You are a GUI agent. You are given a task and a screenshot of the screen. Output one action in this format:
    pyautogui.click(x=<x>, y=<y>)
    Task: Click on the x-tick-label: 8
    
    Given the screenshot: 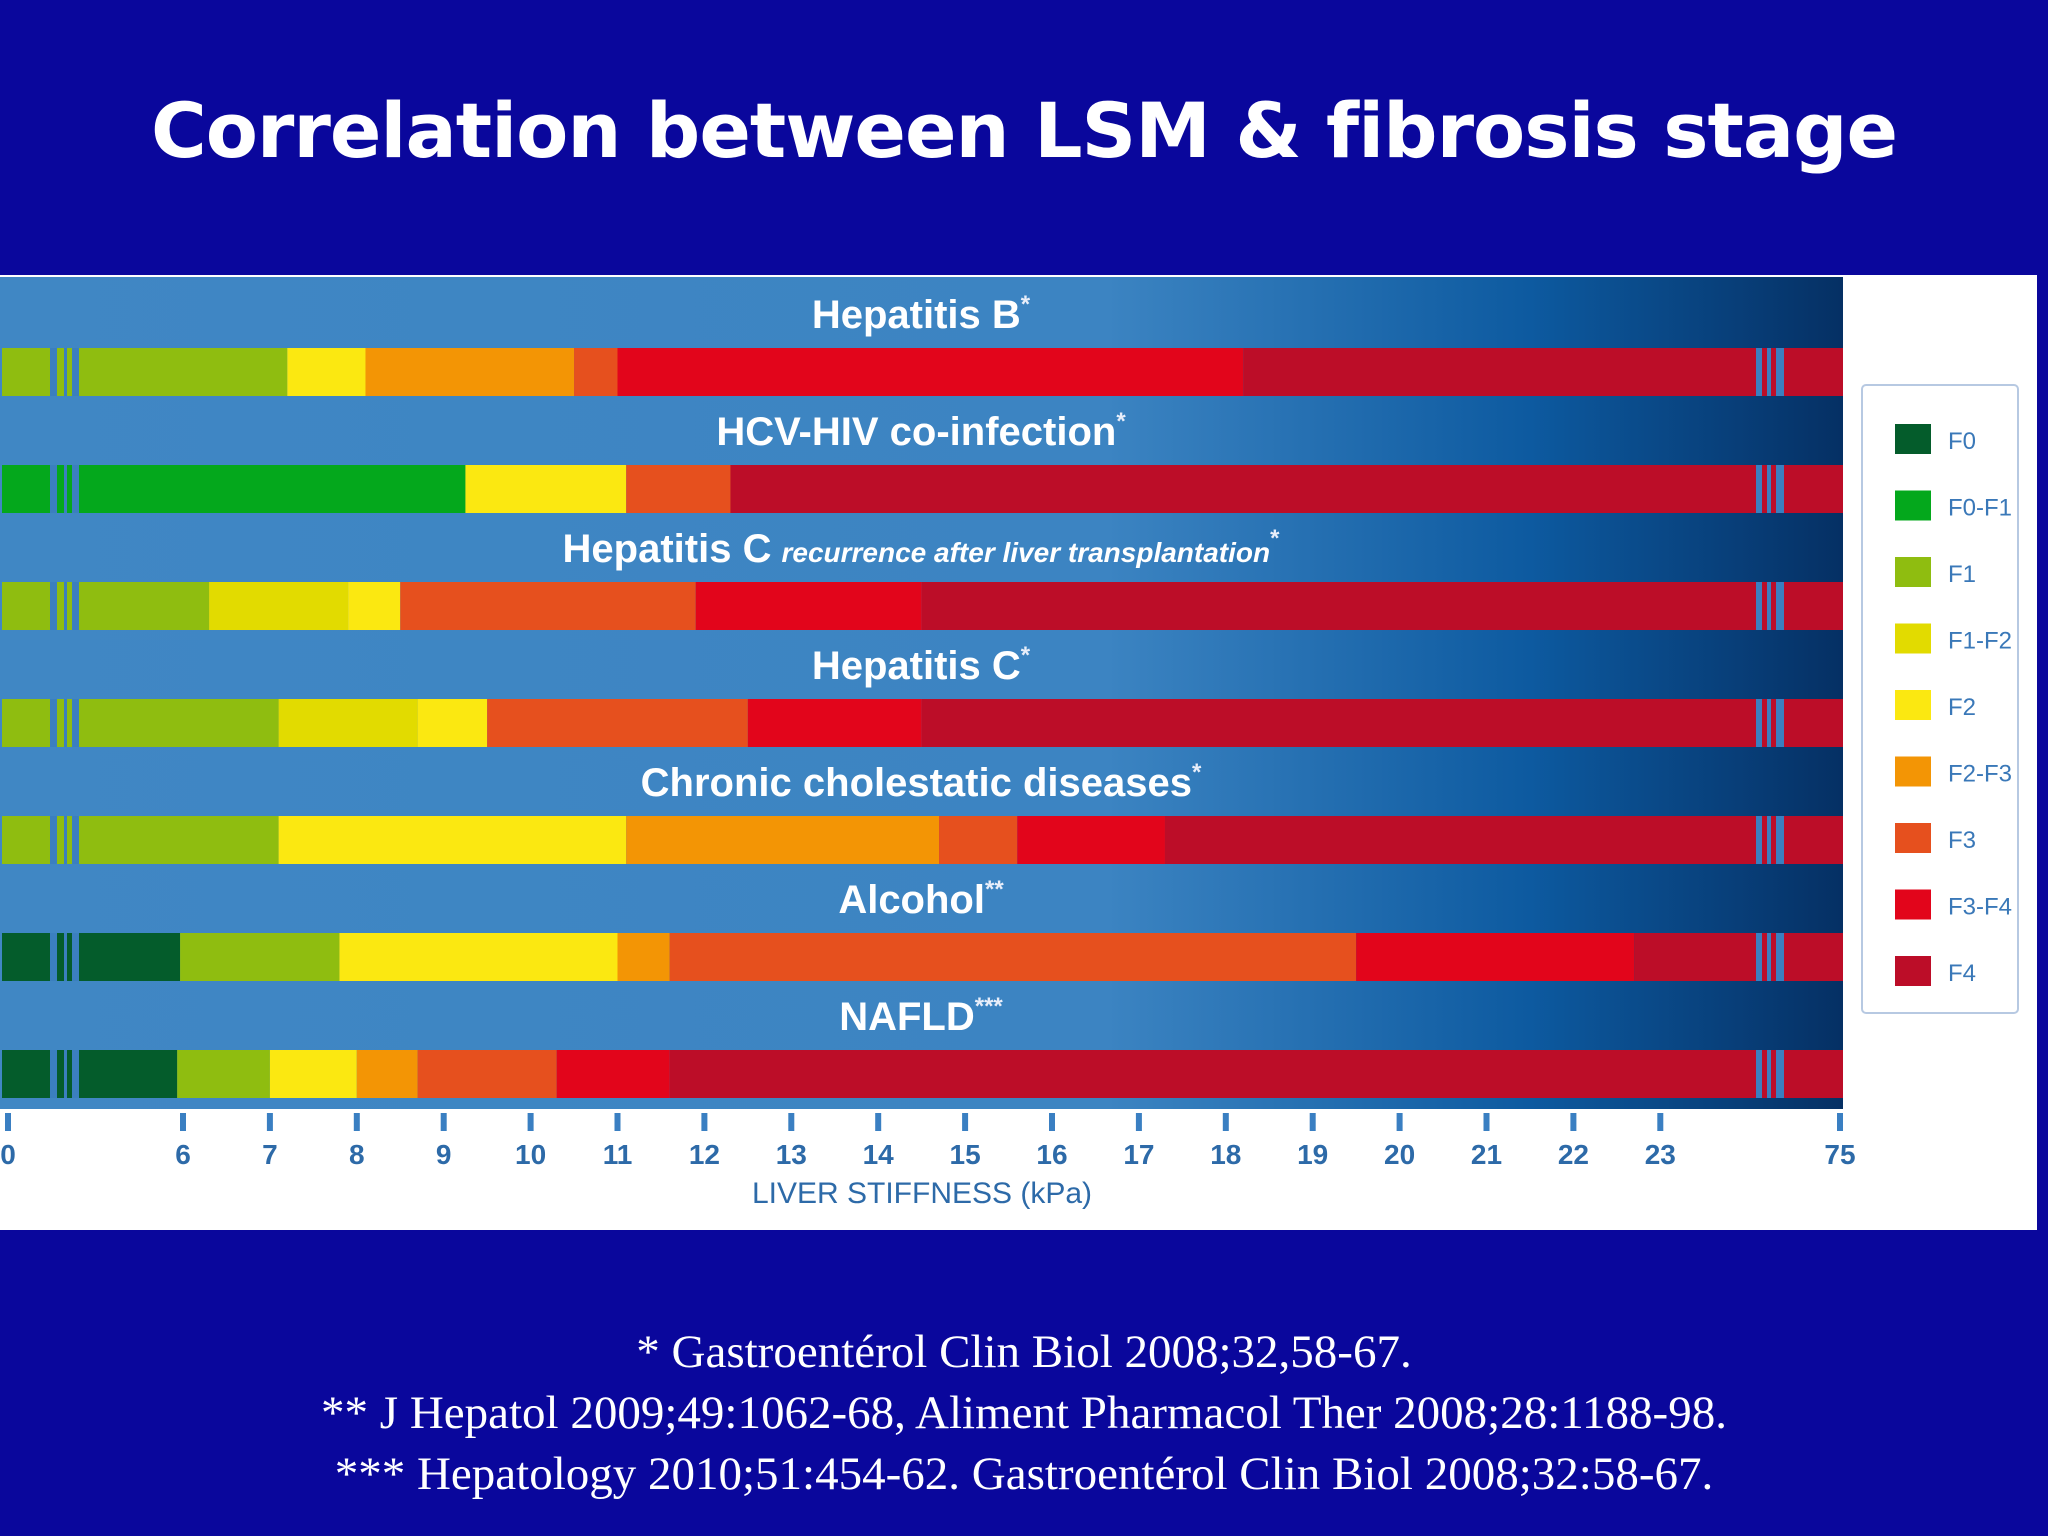 What is the action you would take?
    pyautogui.click(x=357, y=1154)
    